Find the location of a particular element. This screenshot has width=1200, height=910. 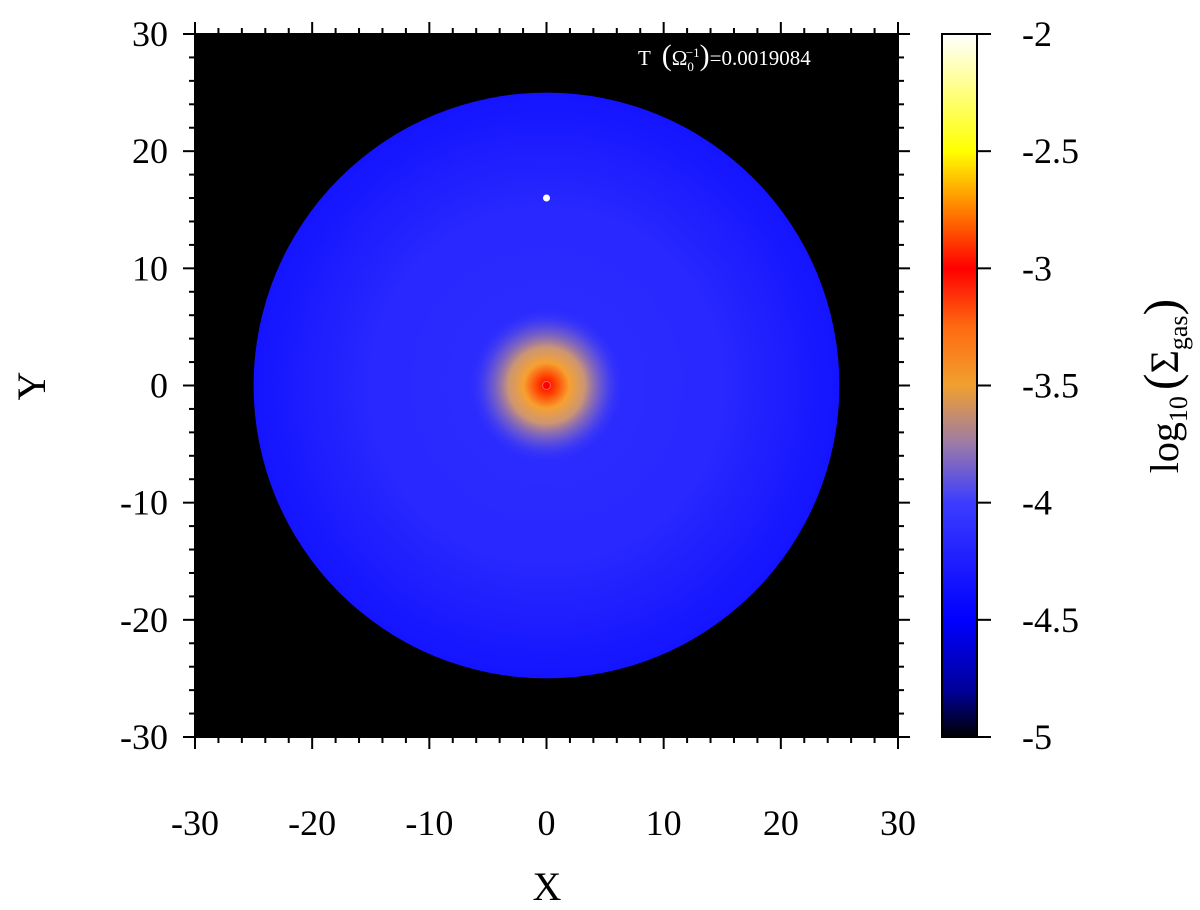

x-tick-label: -10 is located at coordinates (429, 823).